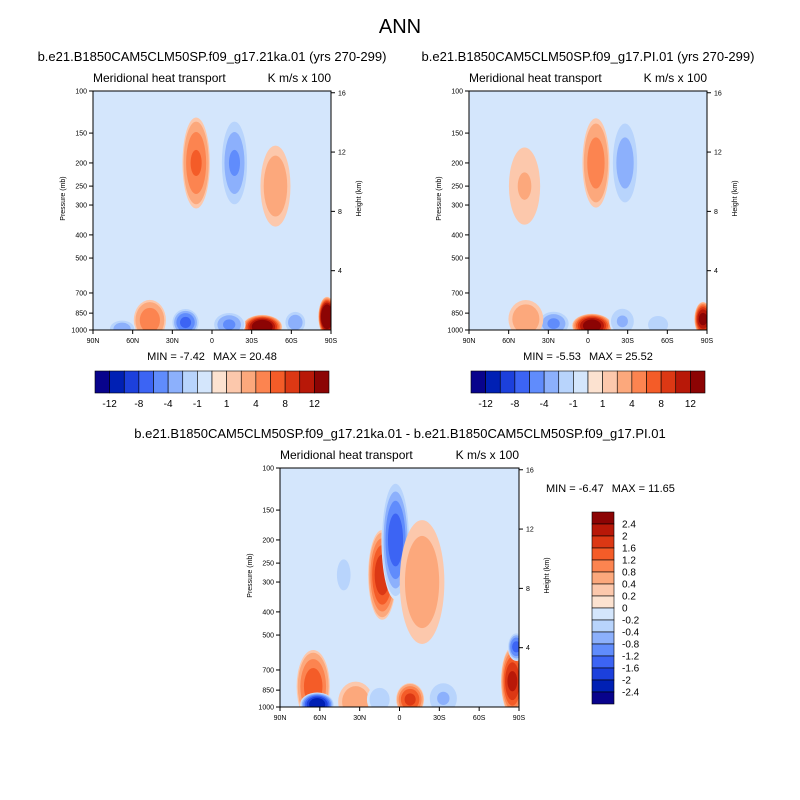  Describe the element at coordinates (176, 357) in the screenshot. I see `min-value-21ka: MIN = -7.42` at that location.